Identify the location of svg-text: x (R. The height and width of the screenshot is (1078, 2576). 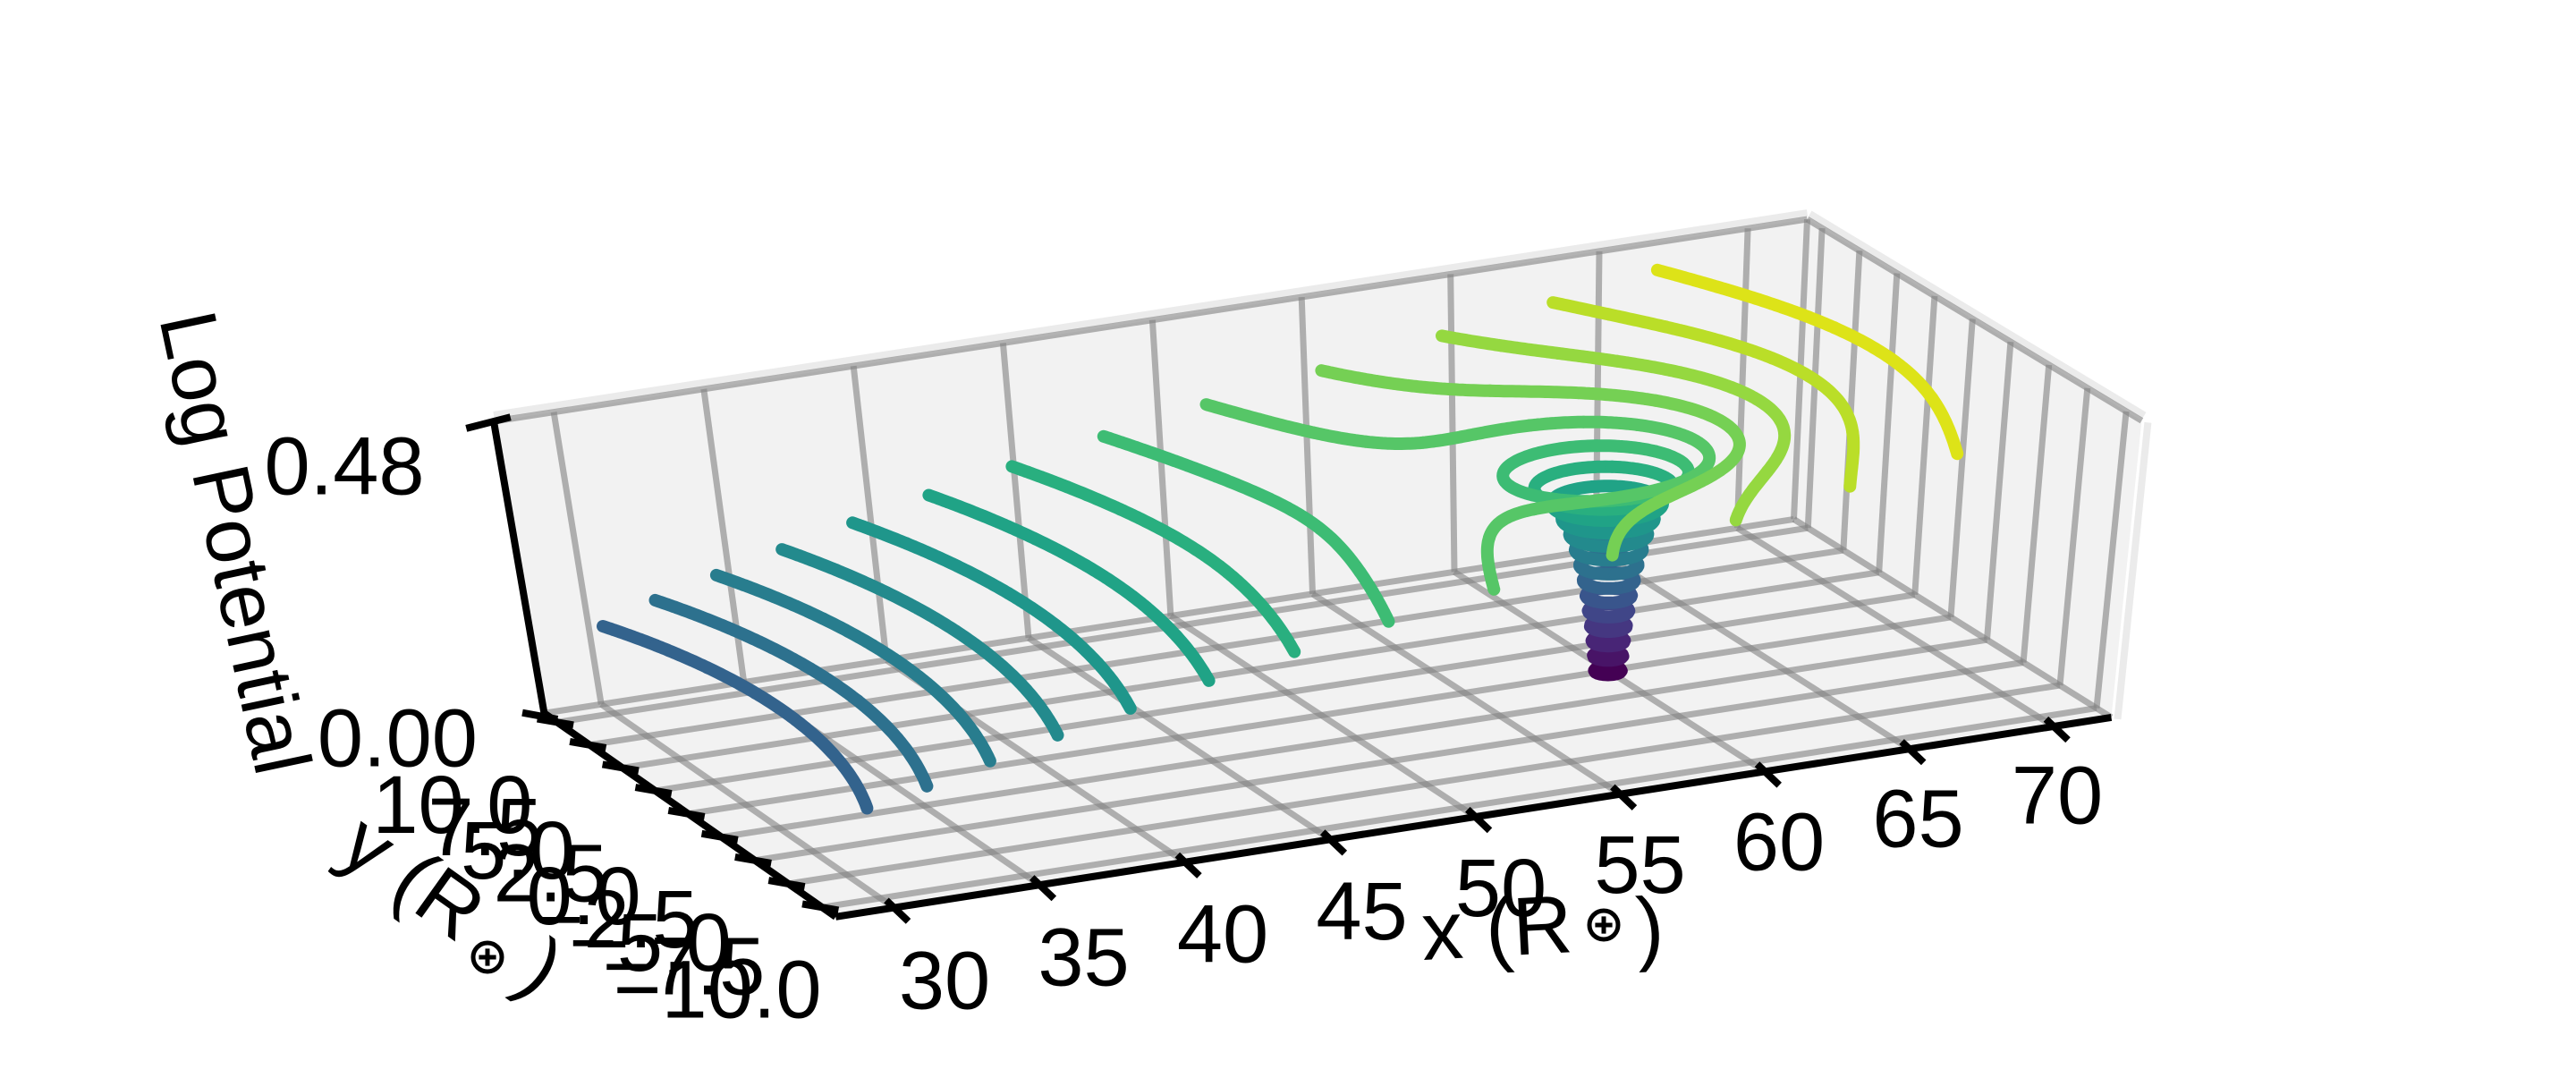
(1497, 929).